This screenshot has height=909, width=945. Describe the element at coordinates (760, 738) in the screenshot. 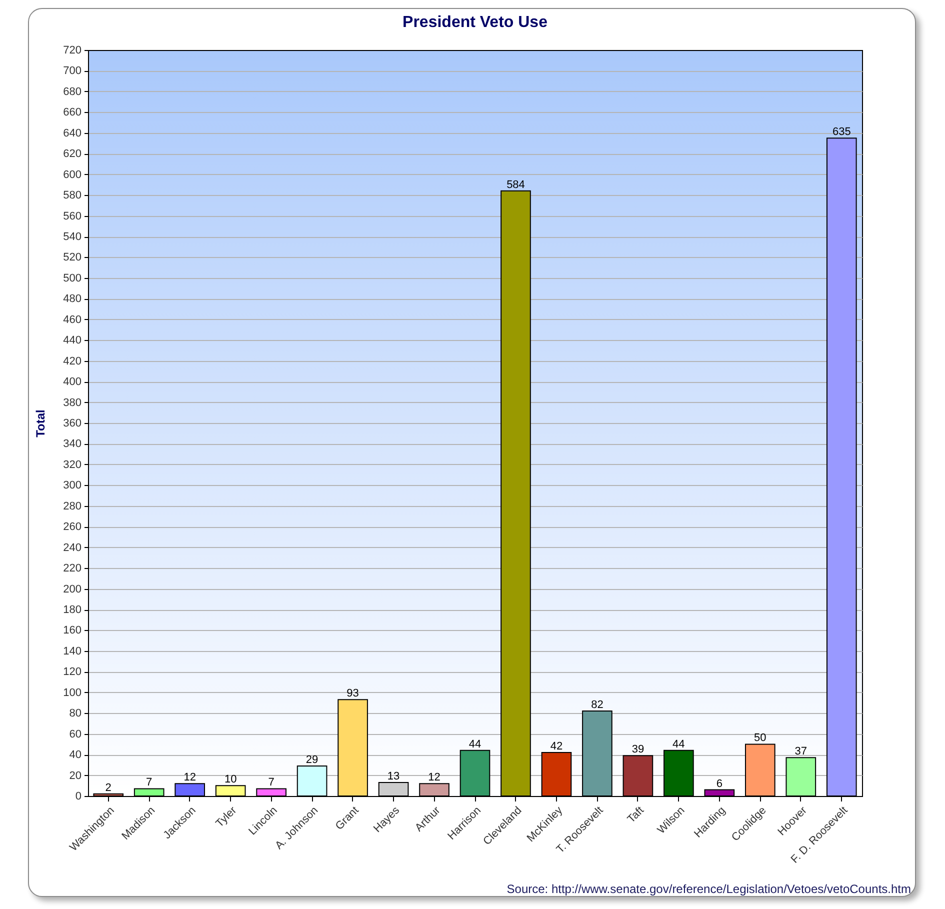

I see `data-label: 50` at that location.